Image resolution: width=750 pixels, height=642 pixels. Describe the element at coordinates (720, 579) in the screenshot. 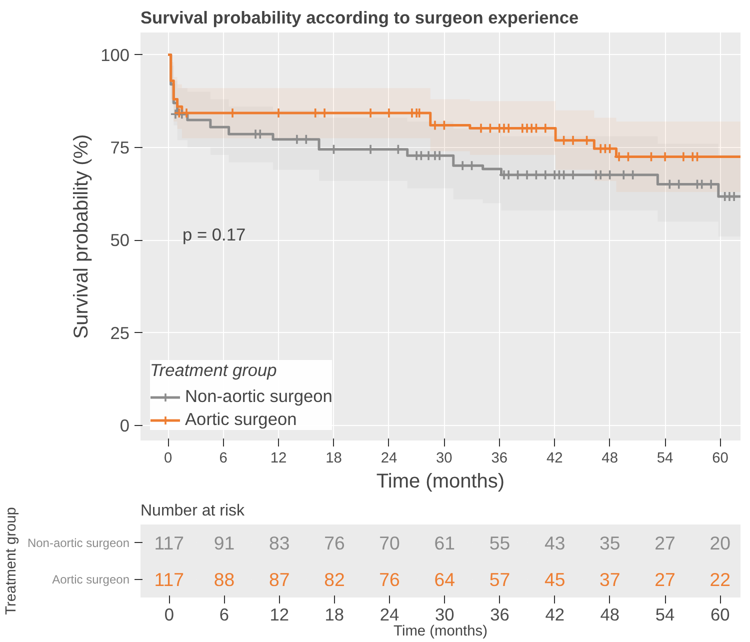

I see `data-label: 22` at that location.